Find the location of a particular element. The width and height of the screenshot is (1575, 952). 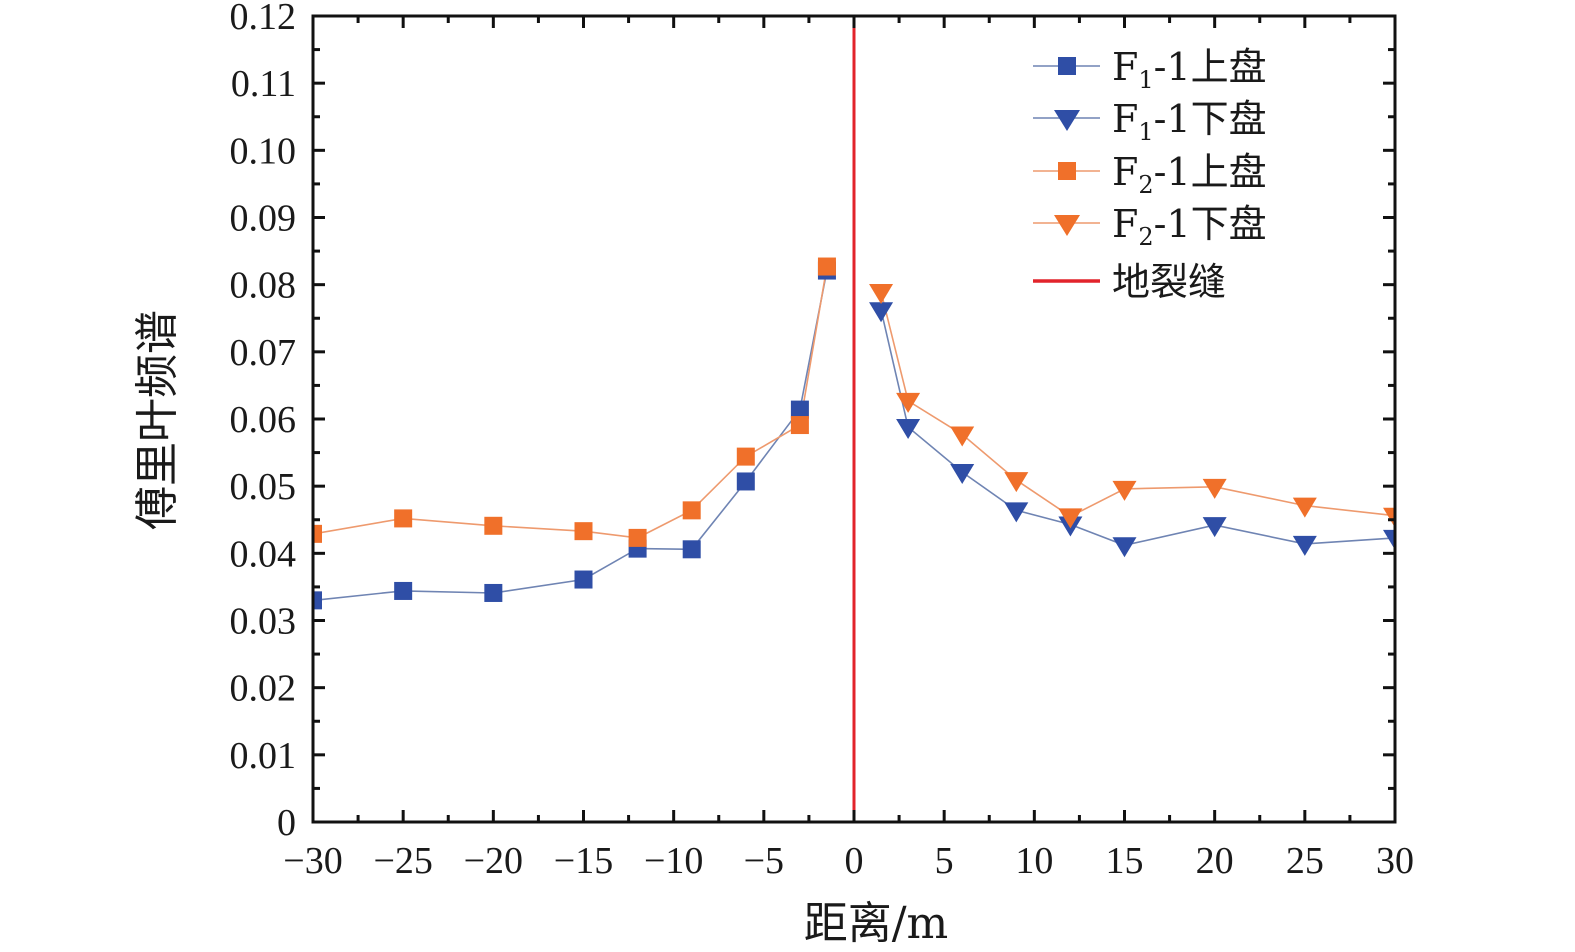

x-tick-label: 25 is located at coordinates (1305, 861).